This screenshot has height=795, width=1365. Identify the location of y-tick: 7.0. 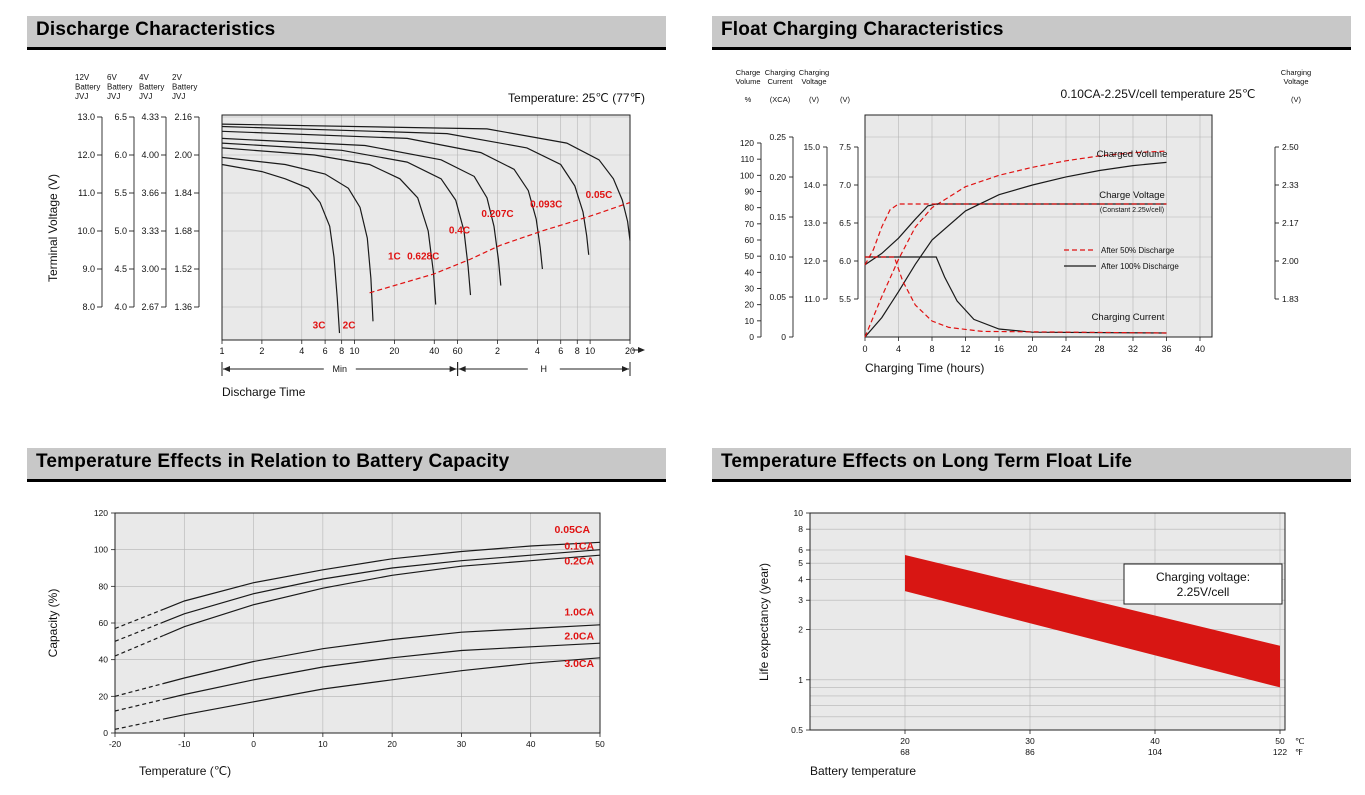
(845, 185).